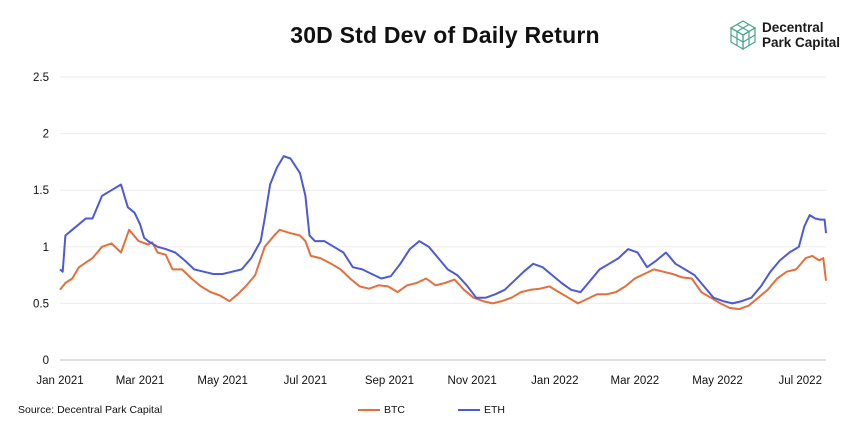 This screenshot has width=864, height=432. I want to click on legend-swatch-eth, so click(469, 410).